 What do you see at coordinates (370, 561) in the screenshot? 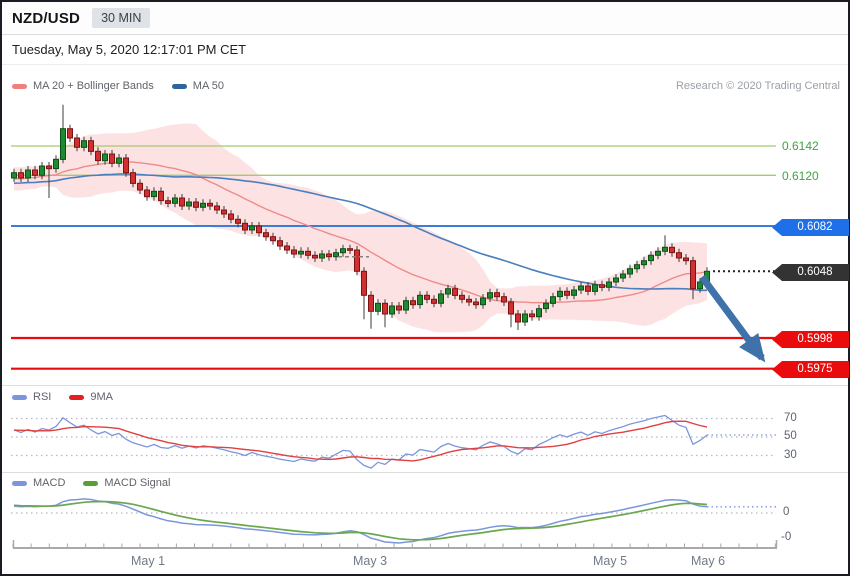
I see `xaxis-label-may3: May 3` at bounding box center [370, 561].